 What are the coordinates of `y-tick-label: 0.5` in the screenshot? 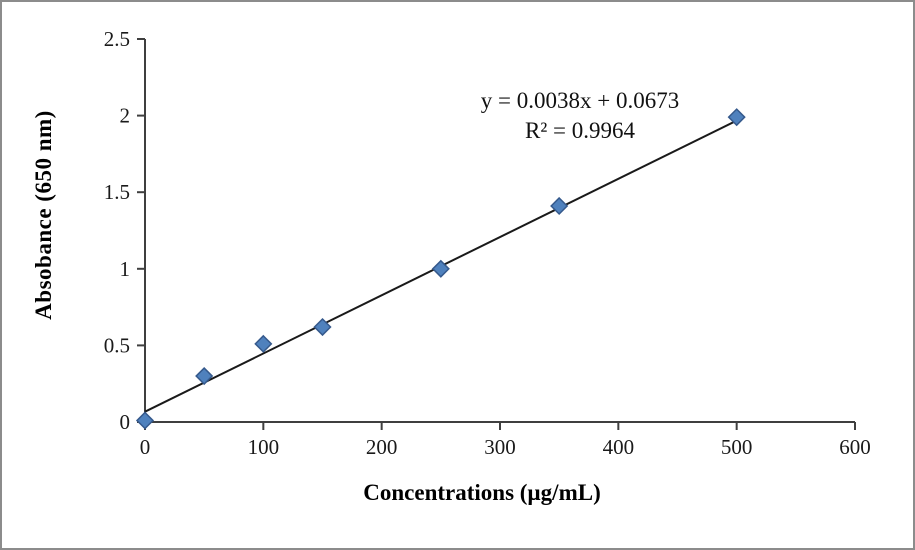 It's located at (117, 345).